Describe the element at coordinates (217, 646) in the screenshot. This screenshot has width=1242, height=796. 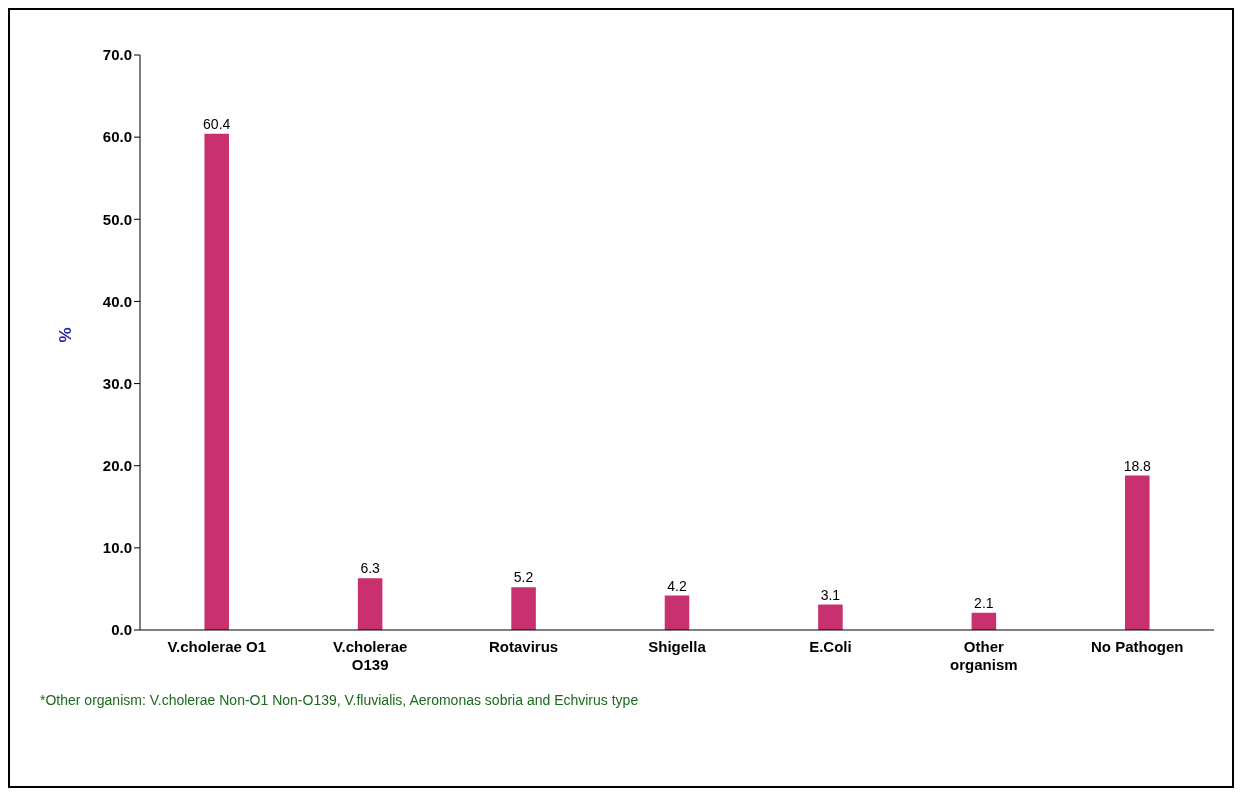
I see `x-tick-label: V.cholerae O1` at that location.